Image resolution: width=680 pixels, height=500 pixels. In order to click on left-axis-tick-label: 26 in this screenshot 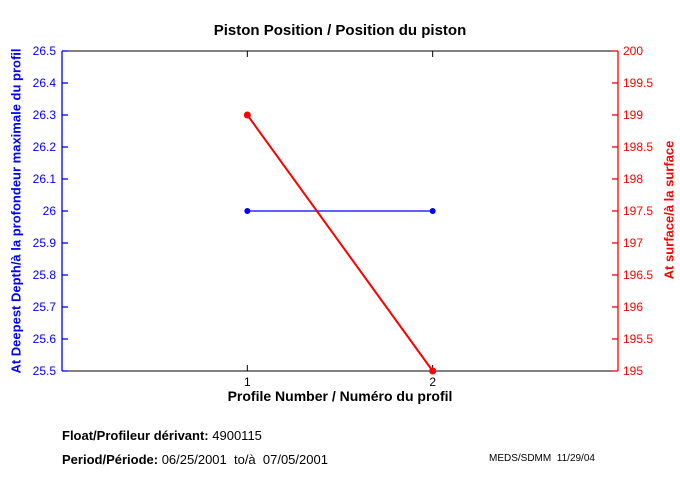, I will do `click(49, 211)`.